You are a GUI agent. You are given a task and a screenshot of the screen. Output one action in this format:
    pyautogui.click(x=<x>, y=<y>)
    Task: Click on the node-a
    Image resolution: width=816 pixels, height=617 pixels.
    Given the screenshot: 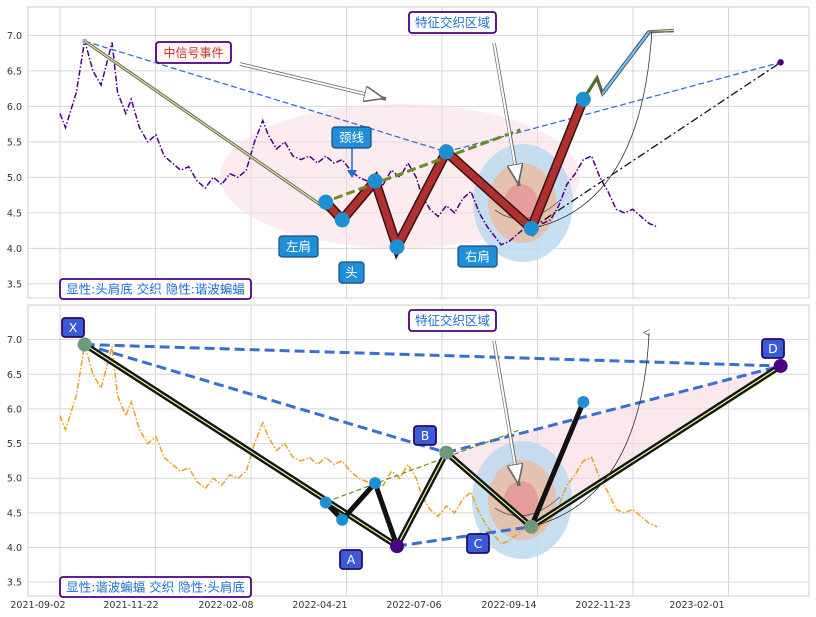 What is the action you would take?
    pyautogui.click(x=397, y=546)
    